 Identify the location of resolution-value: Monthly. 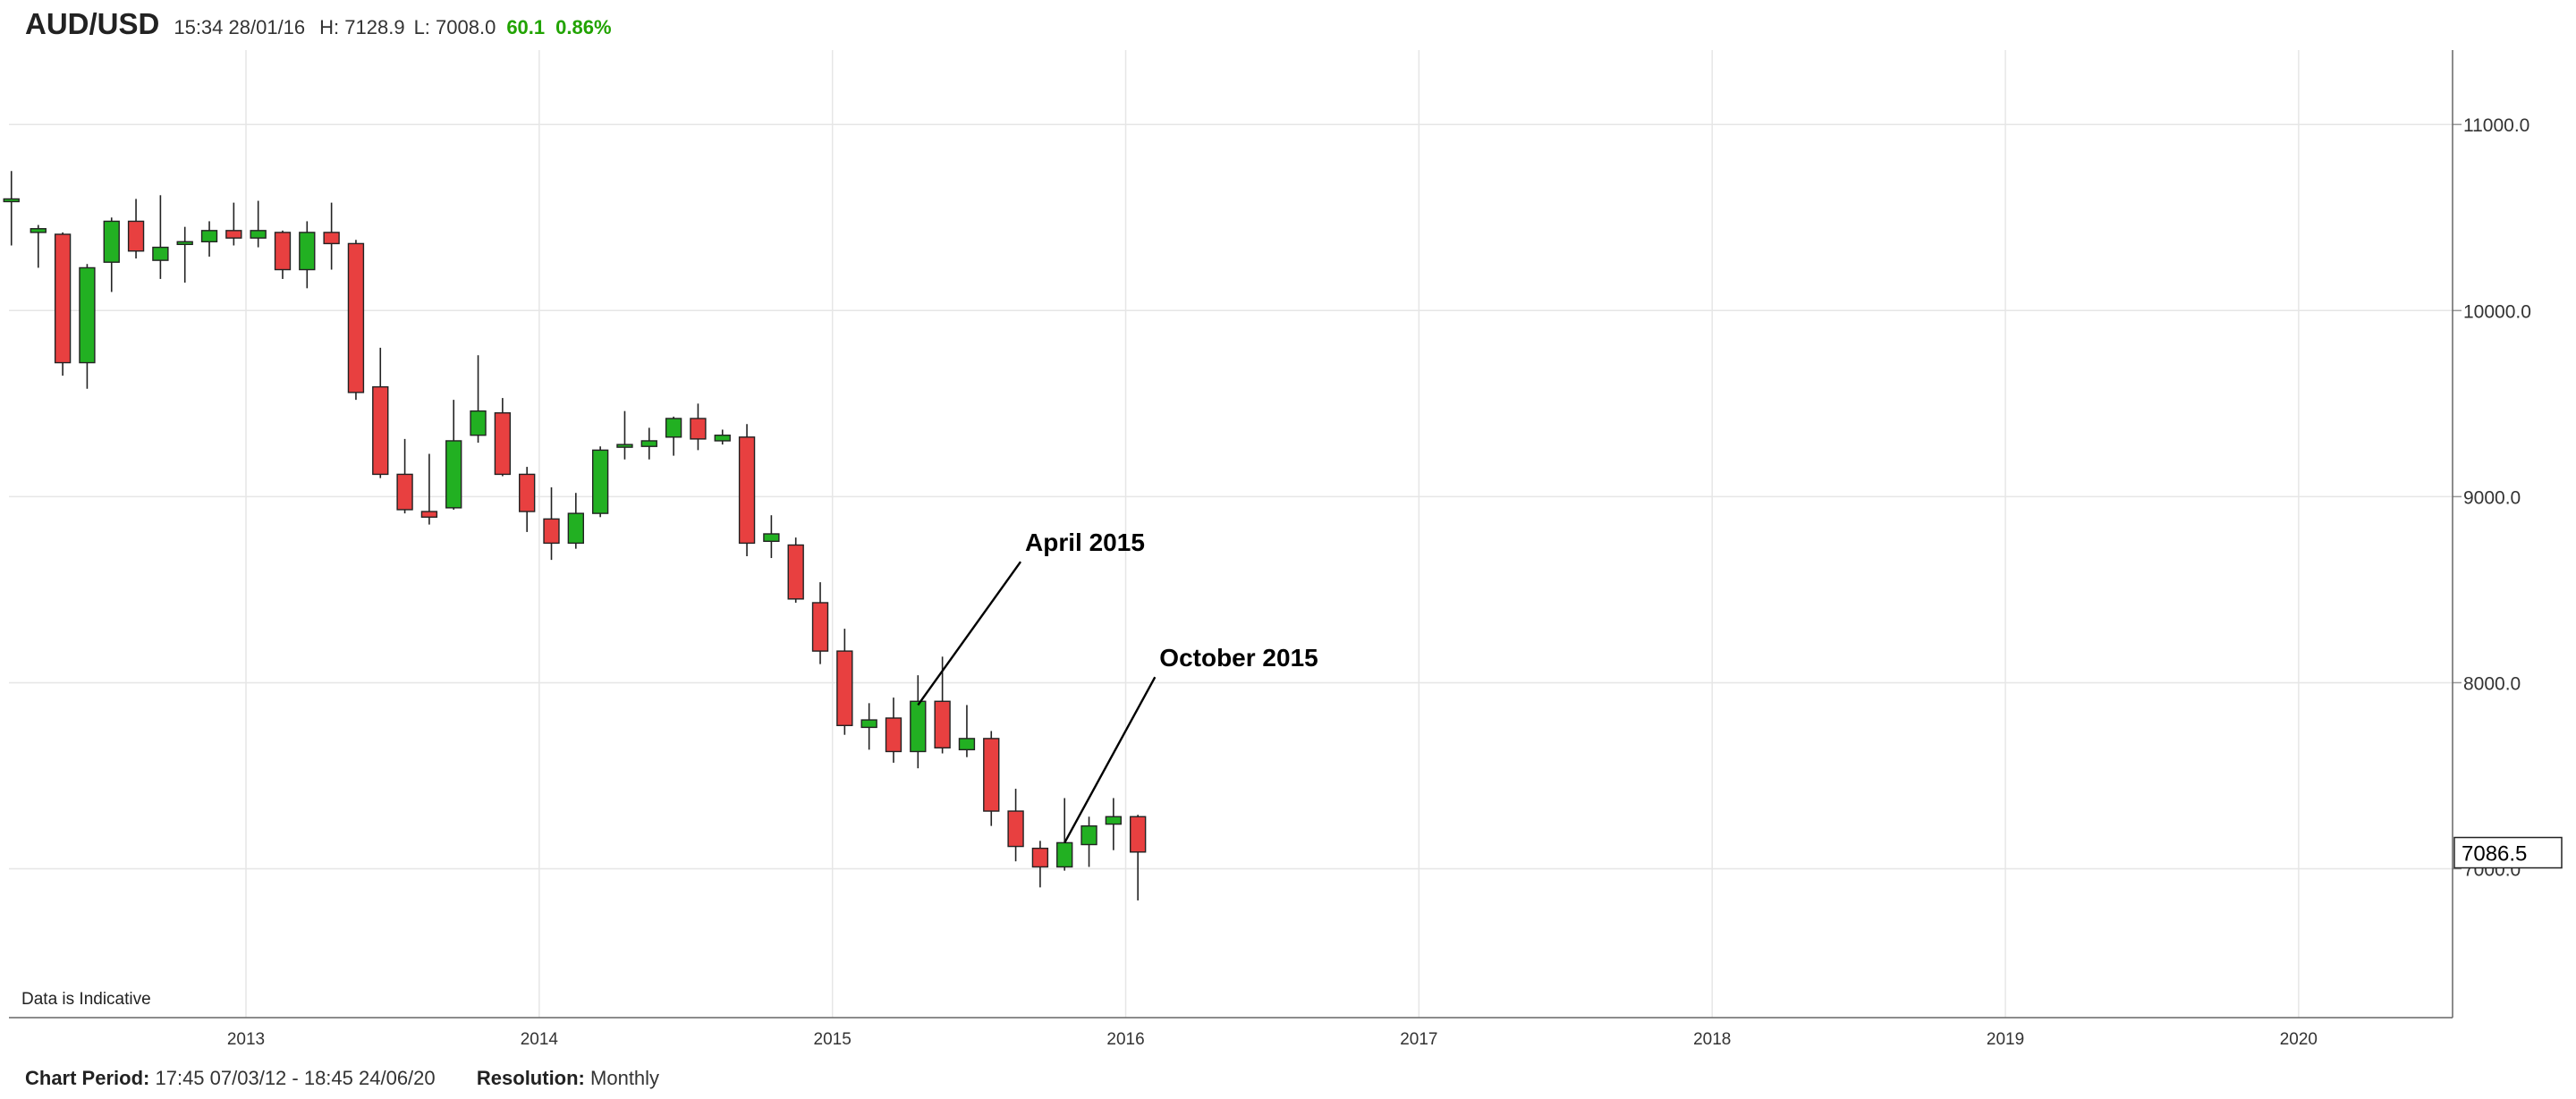
(625, 1078).